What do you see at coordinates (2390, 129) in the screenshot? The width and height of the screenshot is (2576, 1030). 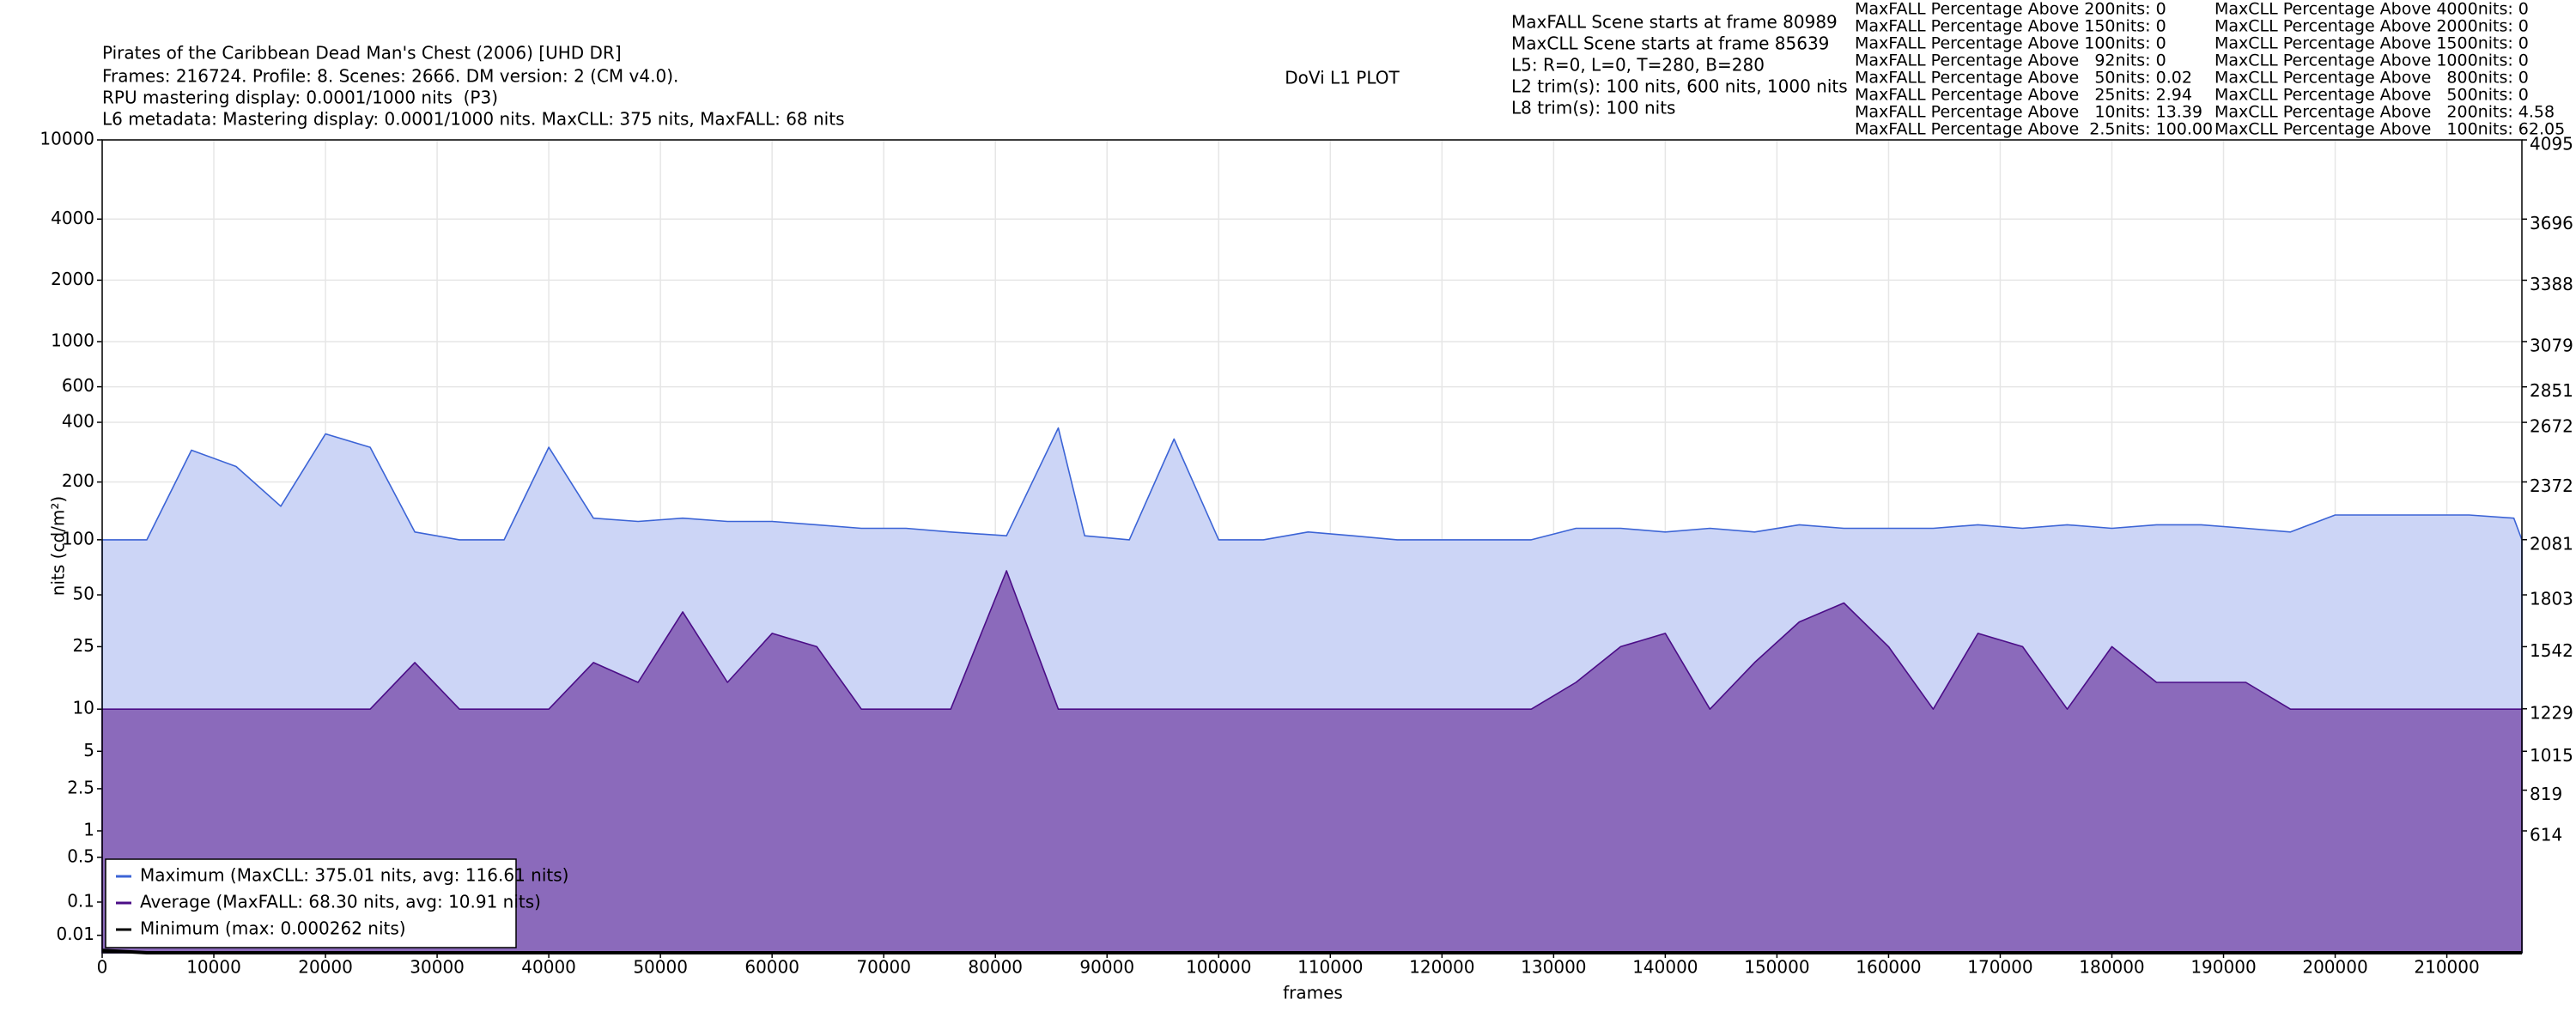 I see `maxcll-stat: MaxCLL Percentage Above 100nits: 62.05` at bounding box center [2390, 129].